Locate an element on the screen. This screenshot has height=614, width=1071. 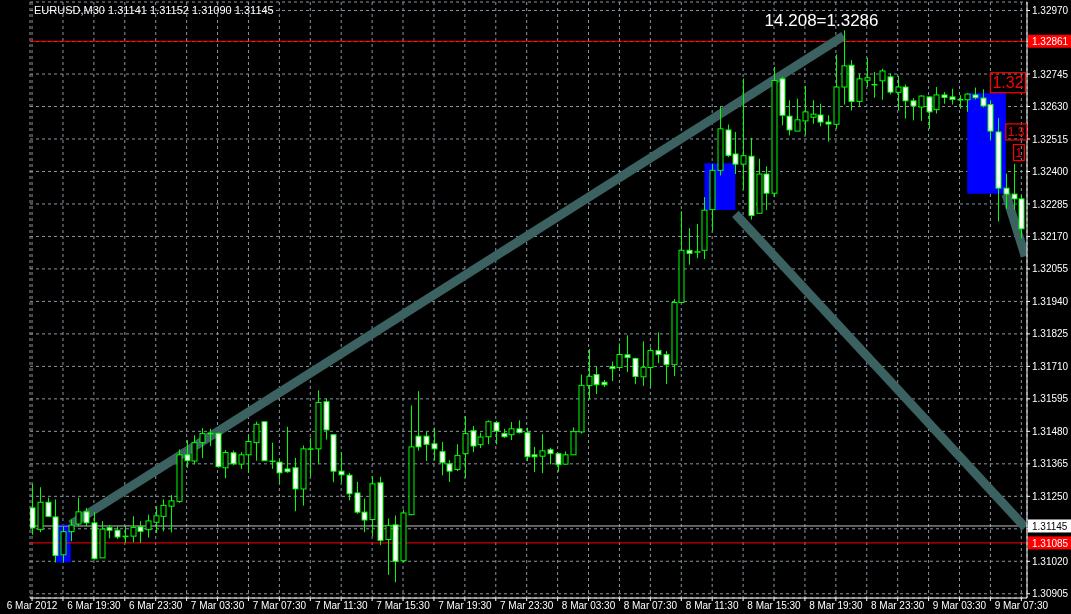
x-tick-label: 9 Mar 03:30 is located at coordinates (959, 606).